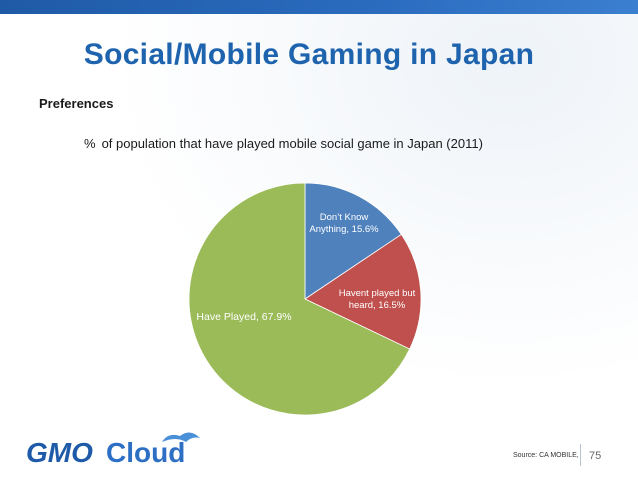 The width and height of the screenshot is (638, 479). Describe the element at coordinates (243, 317) in the screenshot. I see `pie-slice-label-3: Have Played, 67.9%` at that location.